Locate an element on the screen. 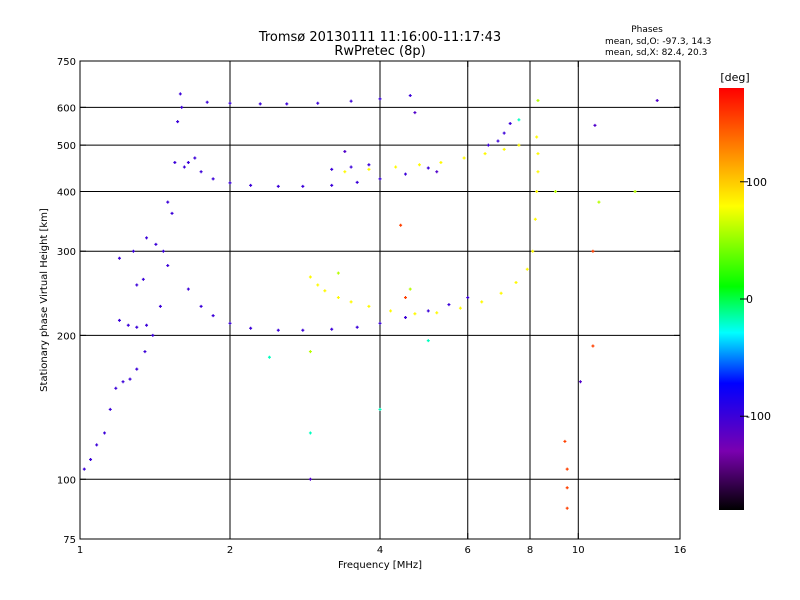 Image resolution: width=800 pixels, height=600 pixels. y-tick-label: 75 is located at coordinates (69, 540).